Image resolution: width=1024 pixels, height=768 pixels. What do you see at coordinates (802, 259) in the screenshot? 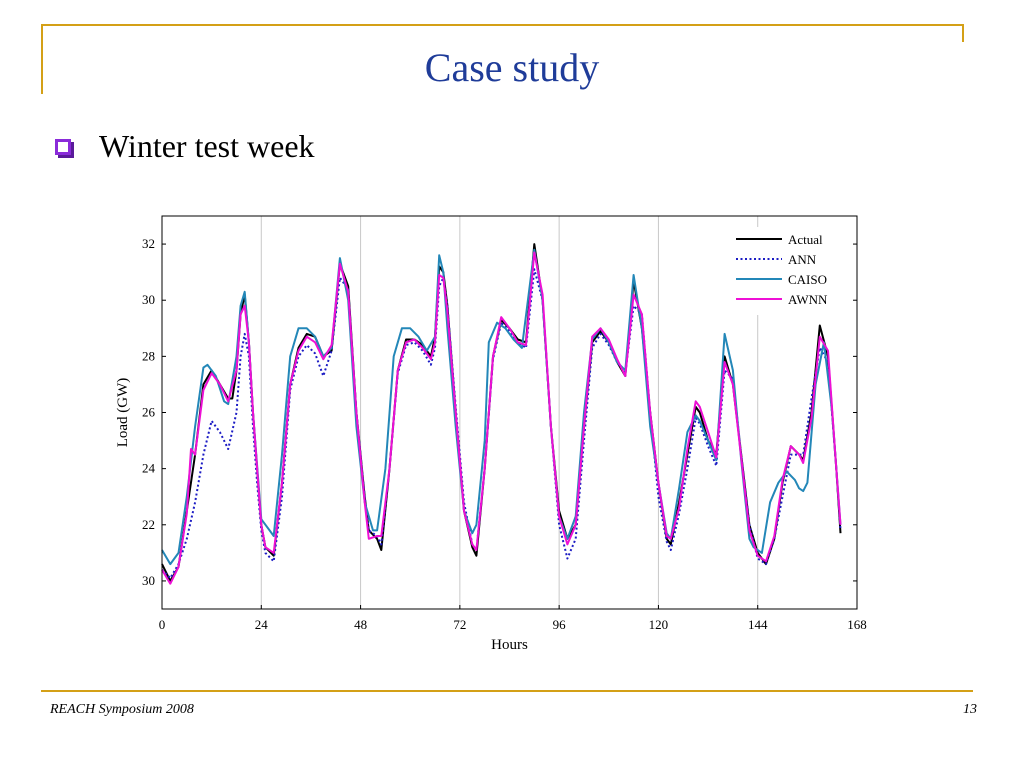
I see `legend-label-ann: ANN` at bounding box center [802, 259].